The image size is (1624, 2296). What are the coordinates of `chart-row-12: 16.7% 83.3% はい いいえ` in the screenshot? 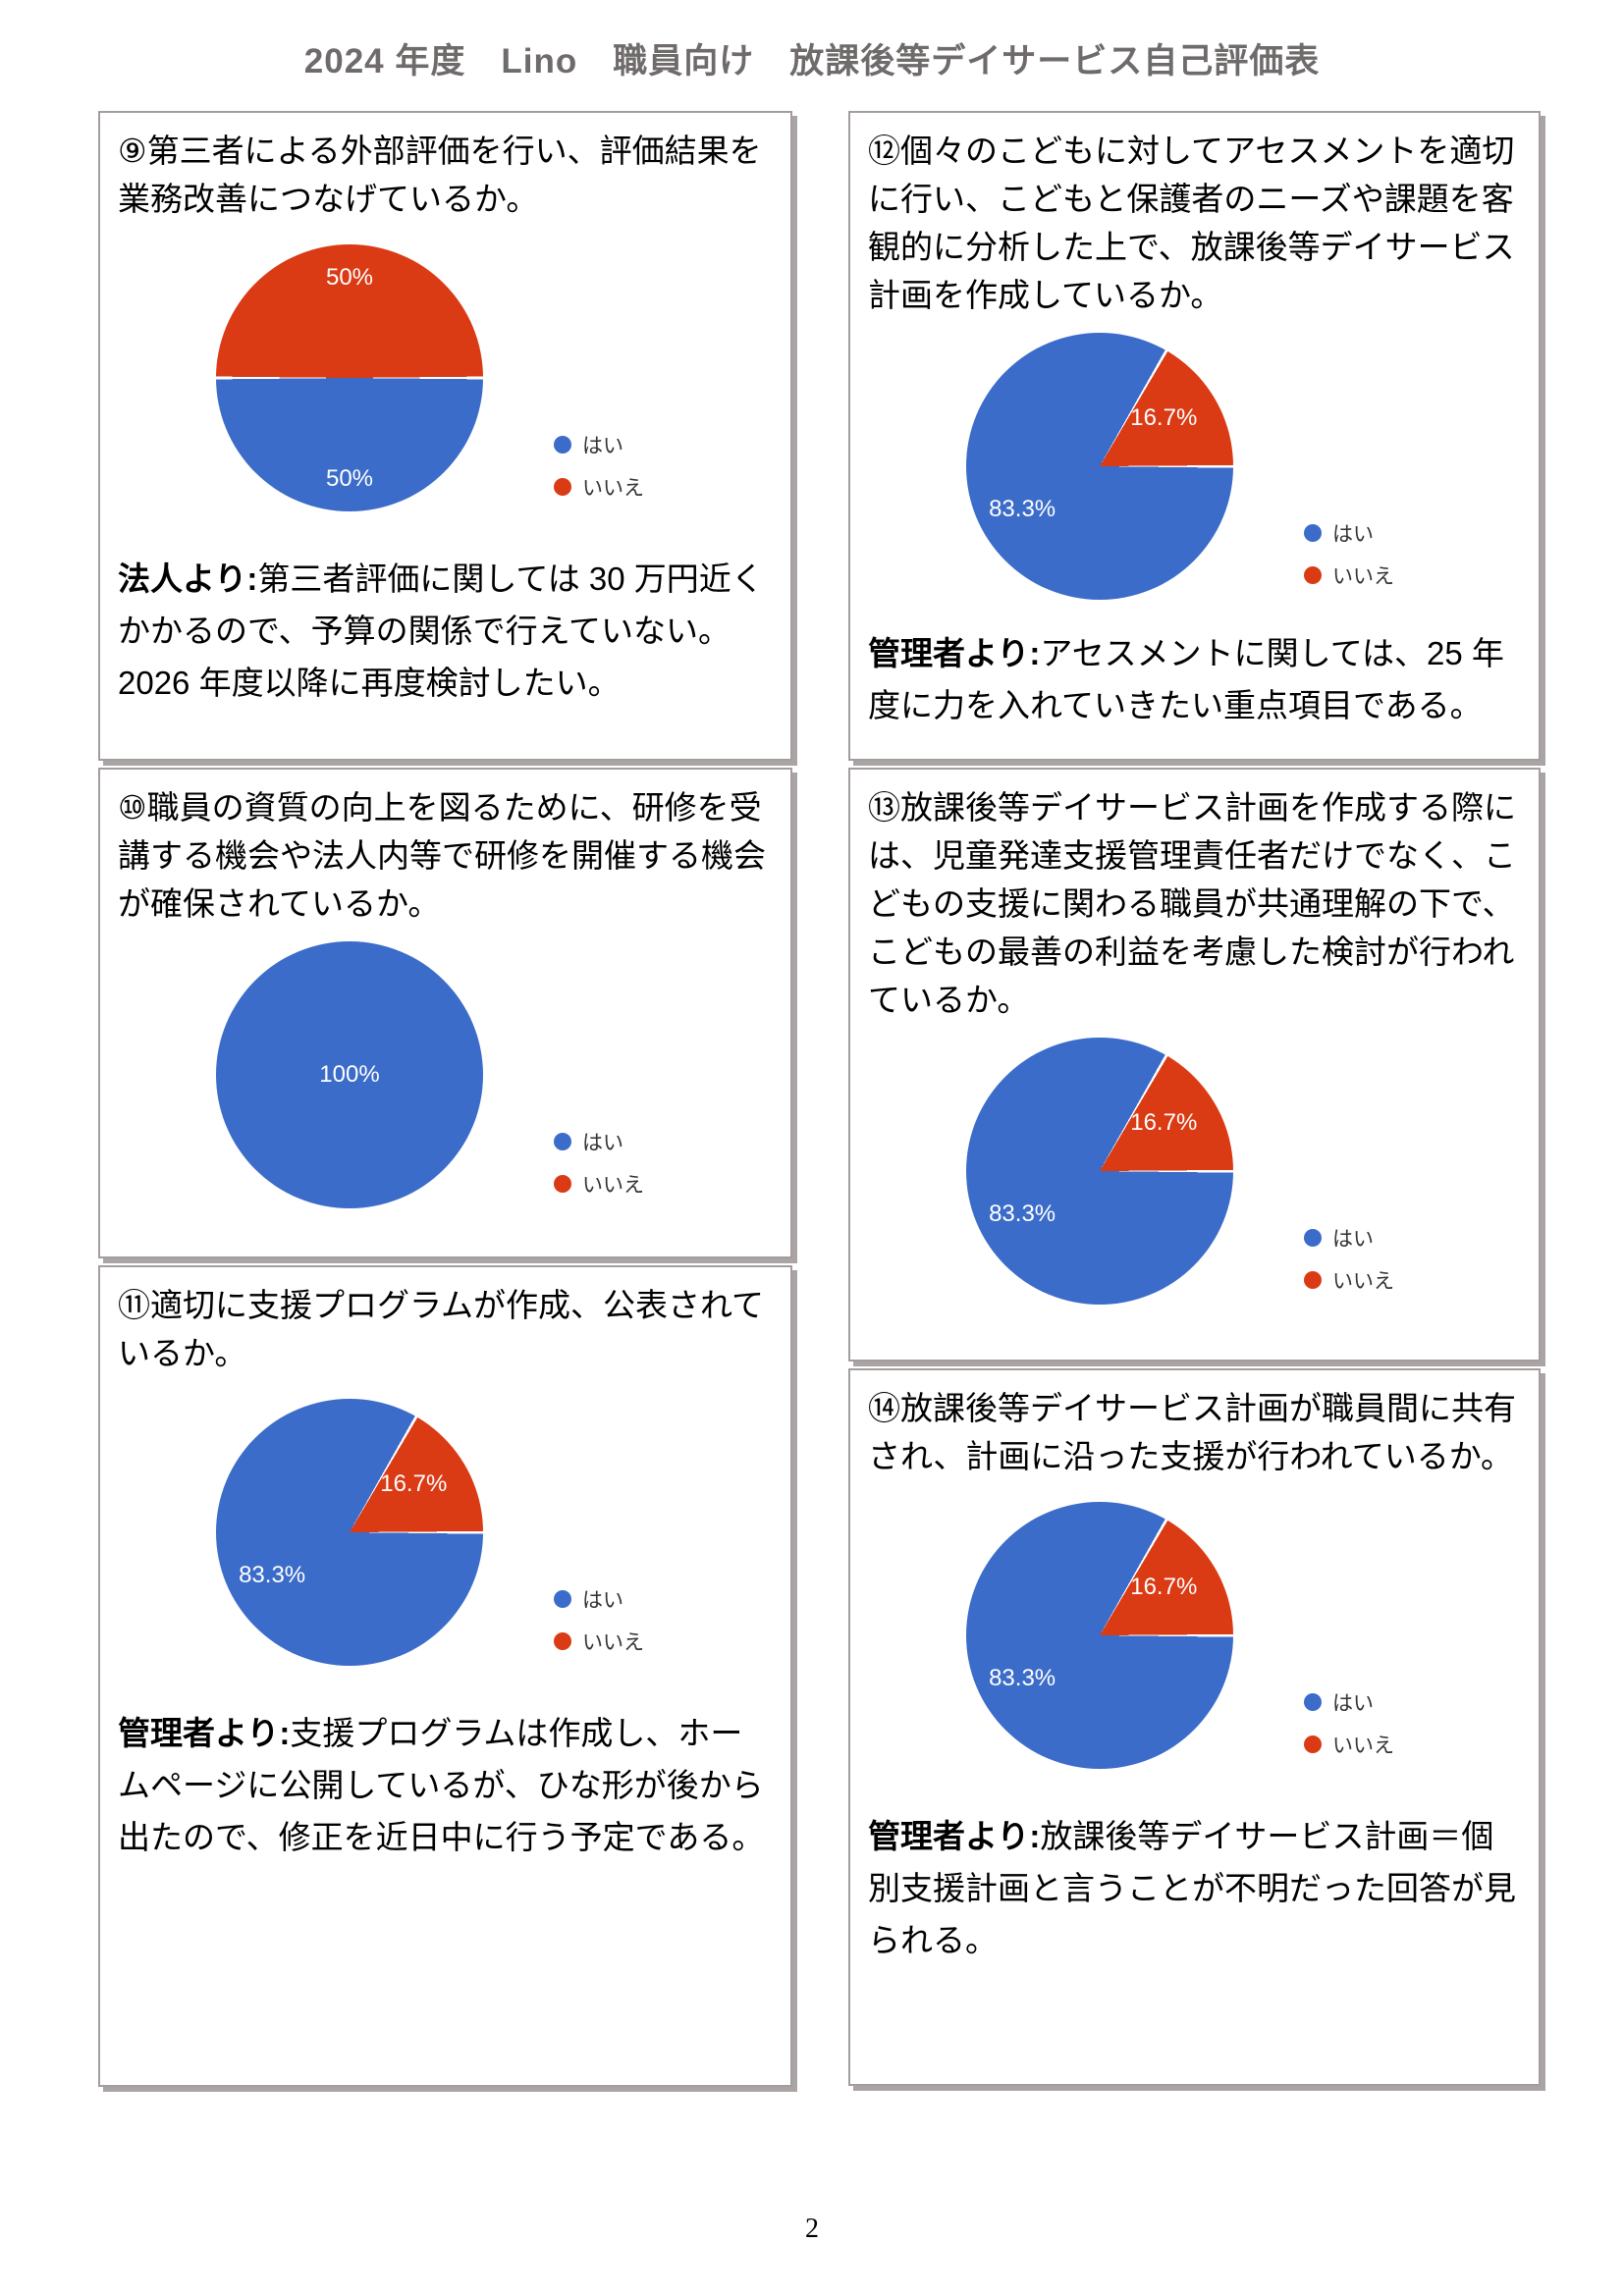 It's located at (1194, 466).